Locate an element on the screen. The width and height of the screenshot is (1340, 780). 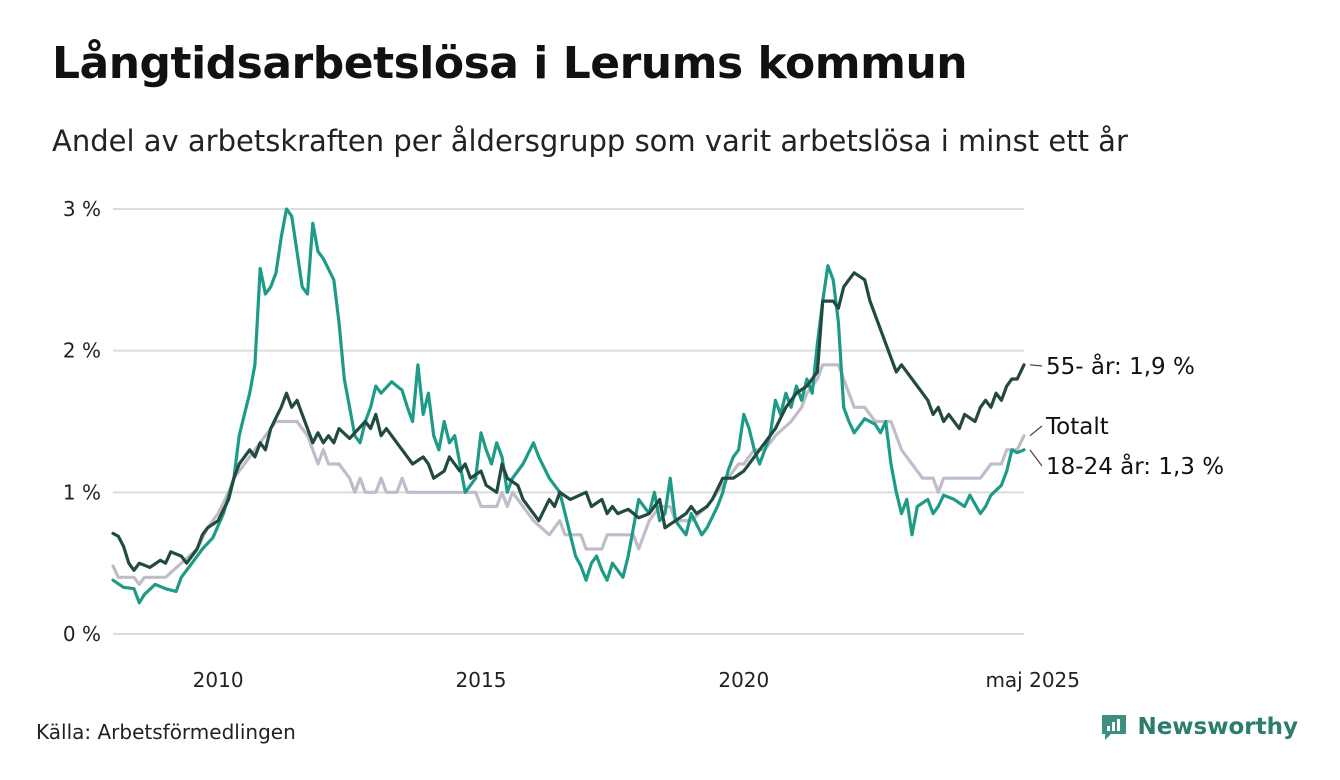
x-axis-ticks: 2010 2015 2020 maj 2025 is located at coordinates (636, 680).